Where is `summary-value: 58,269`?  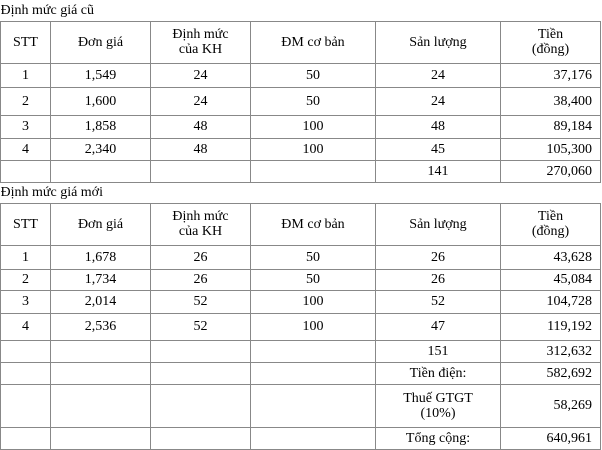 summary-value: 58,269 is located at coordinates (550, 405).